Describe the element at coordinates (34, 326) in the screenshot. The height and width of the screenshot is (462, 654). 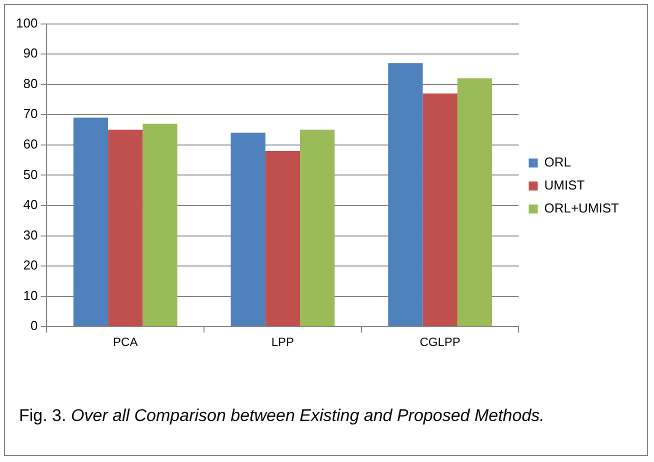
I see `y-tick-label: 0` at that location.